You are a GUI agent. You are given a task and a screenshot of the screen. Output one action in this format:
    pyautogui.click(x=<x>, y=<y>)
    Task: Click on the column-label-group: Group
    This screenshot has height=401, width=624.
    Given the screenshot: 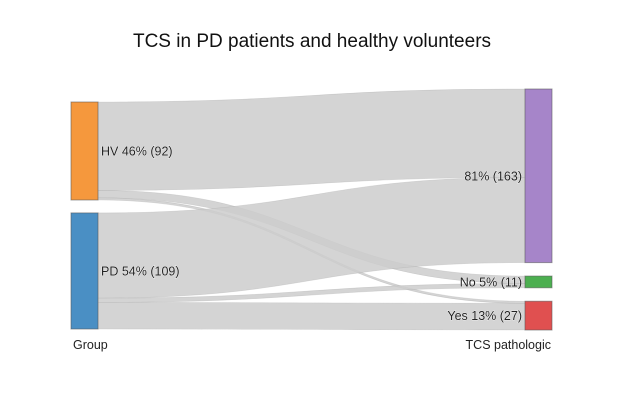 What is the action you would take?
    pyautogui.click(x=90, y=345)
    